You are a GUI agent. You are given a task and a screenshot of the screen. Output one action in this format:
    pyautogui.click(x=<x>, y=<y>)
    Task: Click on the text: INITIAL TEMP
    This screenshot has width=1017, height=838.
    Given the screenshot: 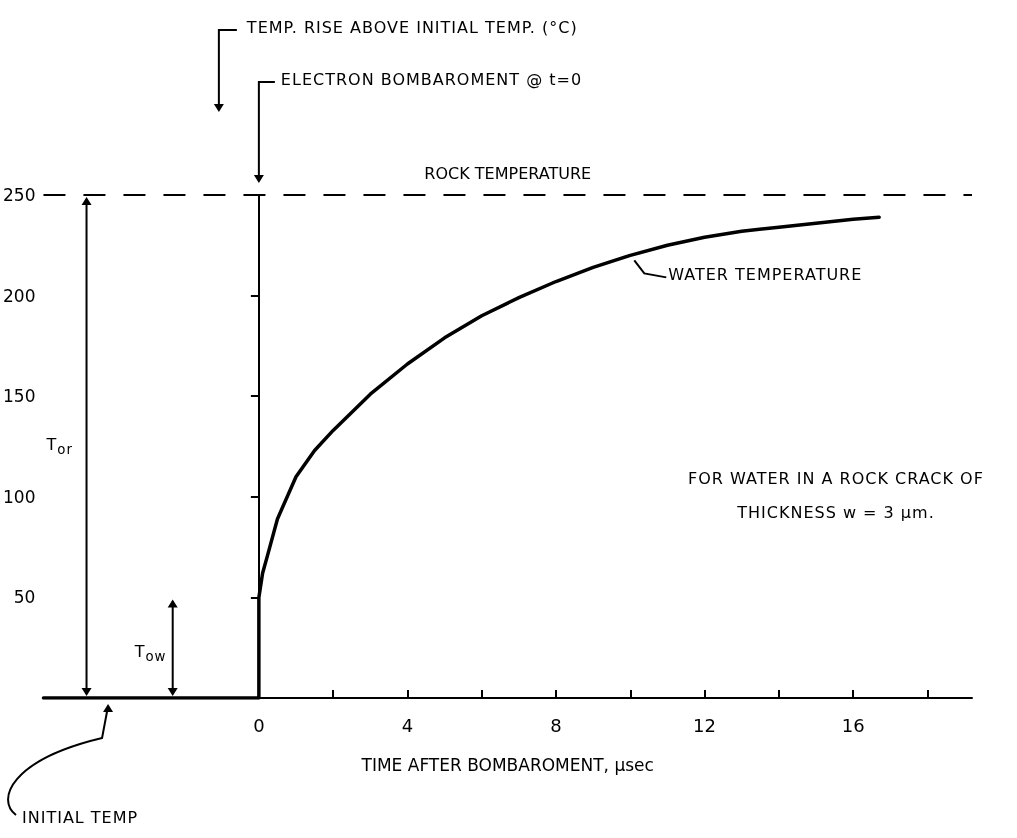 What is the action you would take?
    pyautogui.click(x=80, y=817)
    